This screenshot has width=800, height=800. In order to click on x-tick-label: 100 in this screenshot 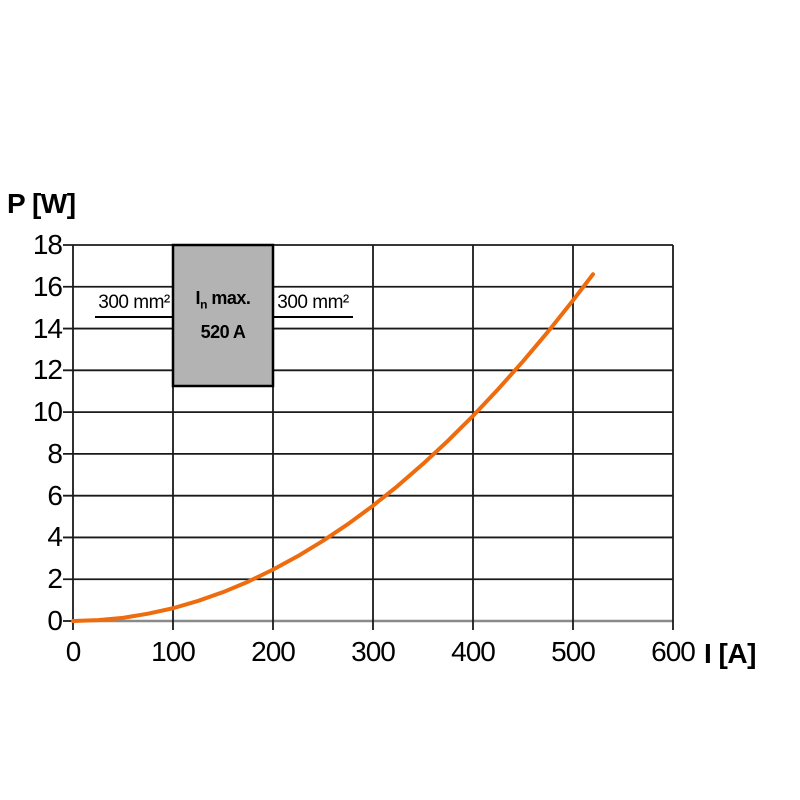, I will do `click(173, 651)`.